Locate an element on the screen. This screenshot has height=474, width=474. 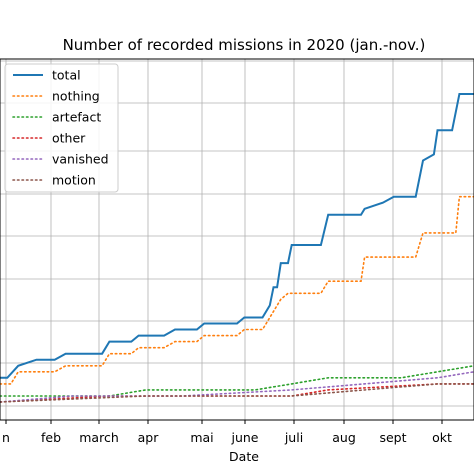
x-tick-label: feb is located at coordinates (51, 437).